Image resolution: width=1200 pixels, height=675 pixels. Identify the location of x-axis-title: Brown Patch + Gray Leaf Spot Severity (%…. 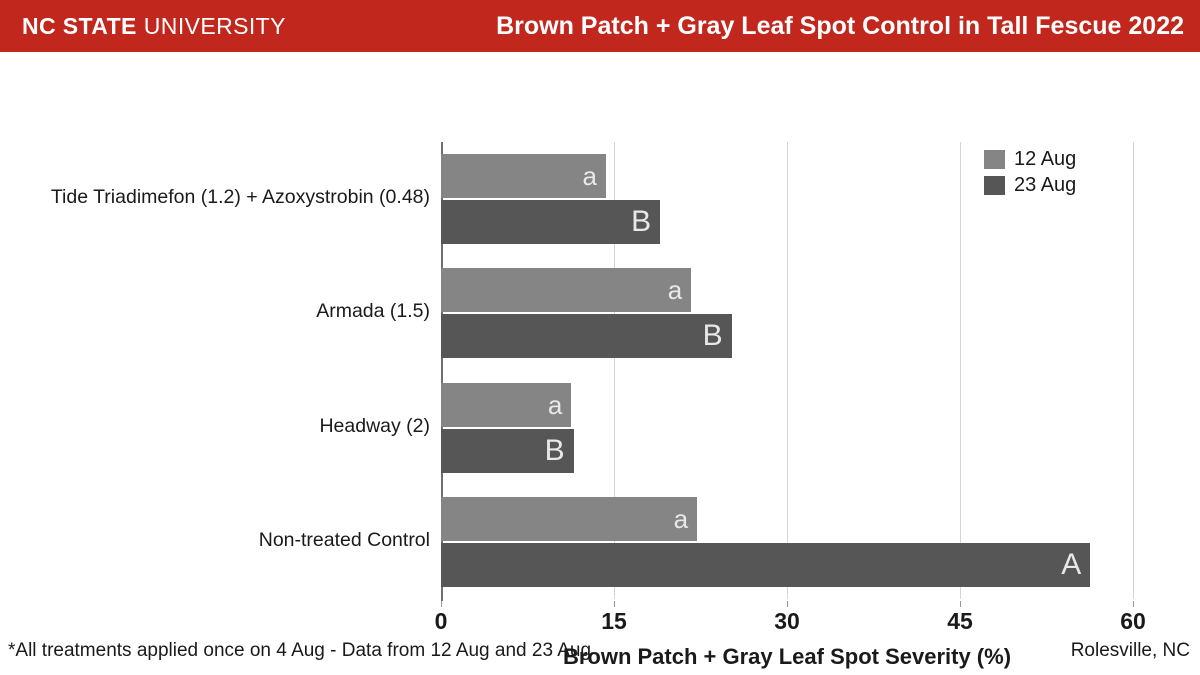
(787, 656).